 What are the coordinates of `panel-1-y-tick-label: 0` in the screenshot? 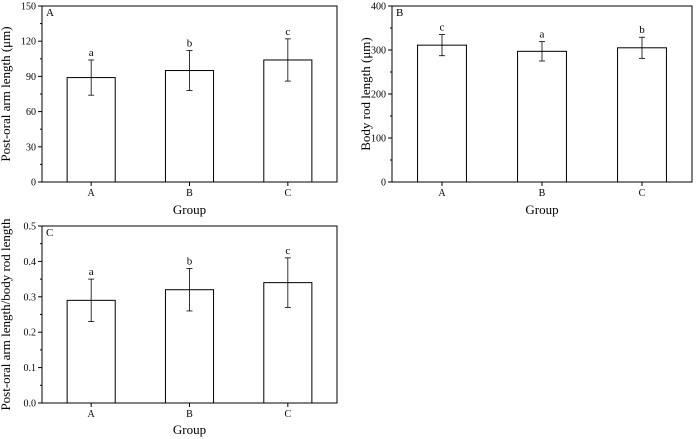 It's located at (33, 183).